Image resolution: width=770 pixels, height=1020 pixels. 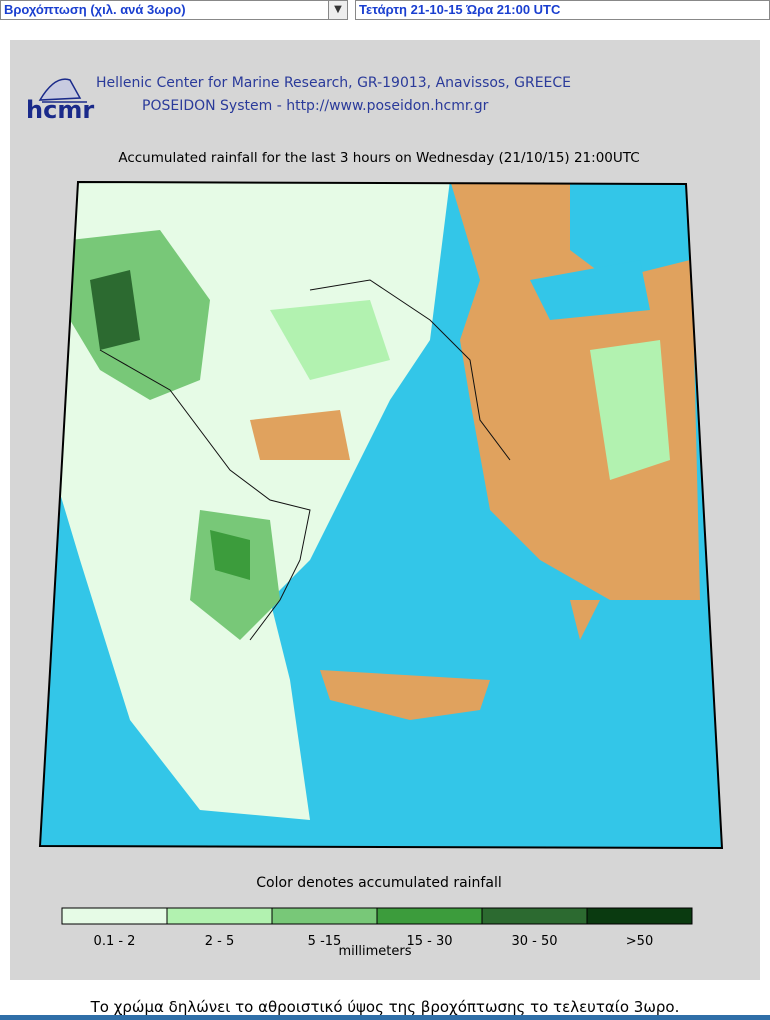 I want to click on logo-ship, so click(x=62, y=90).